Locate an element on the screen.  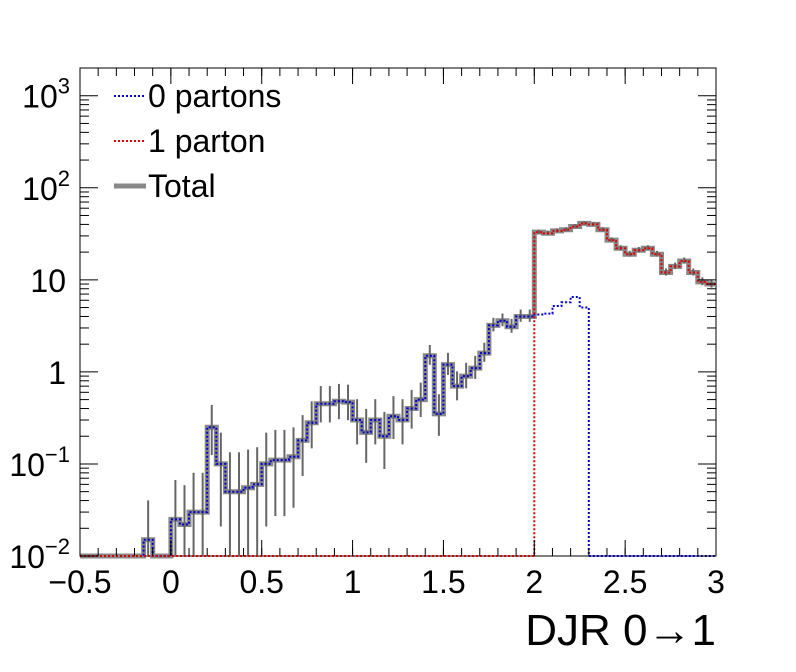
x-tick-label: 1 is located at coordinates (353, 582).